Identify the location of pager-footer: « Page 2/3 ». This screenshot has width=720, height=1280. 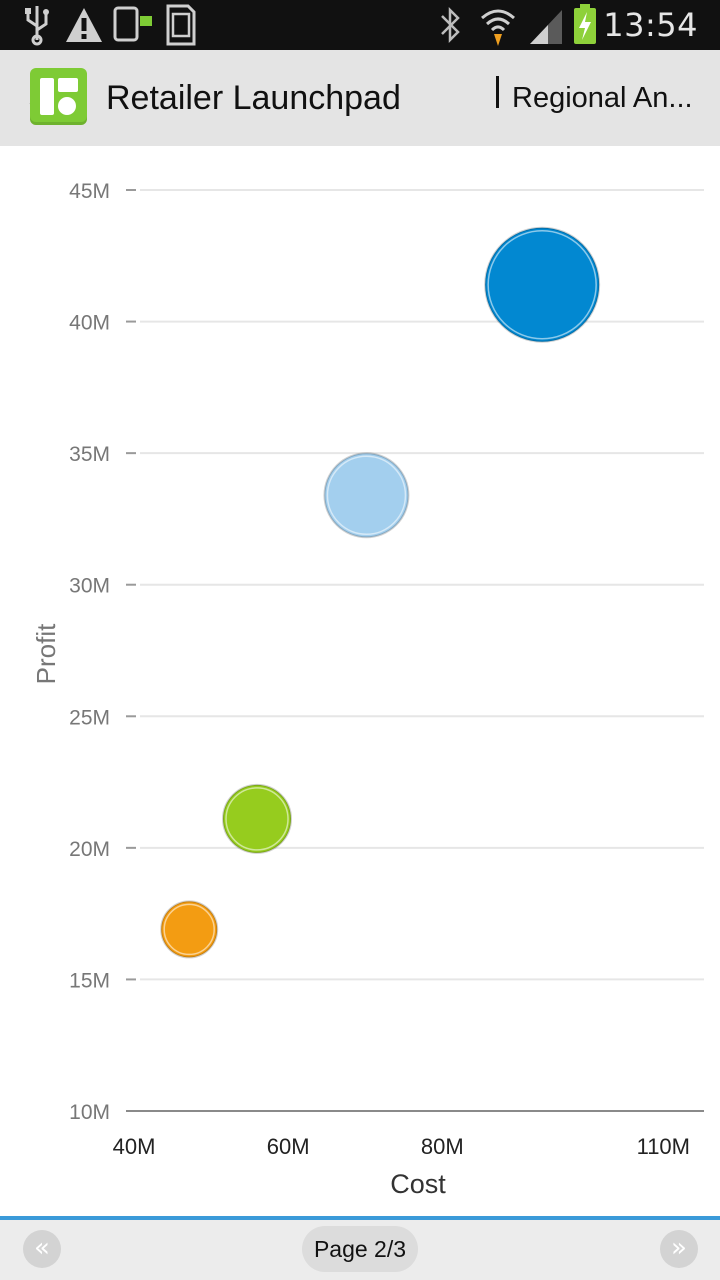
(360, 1250).